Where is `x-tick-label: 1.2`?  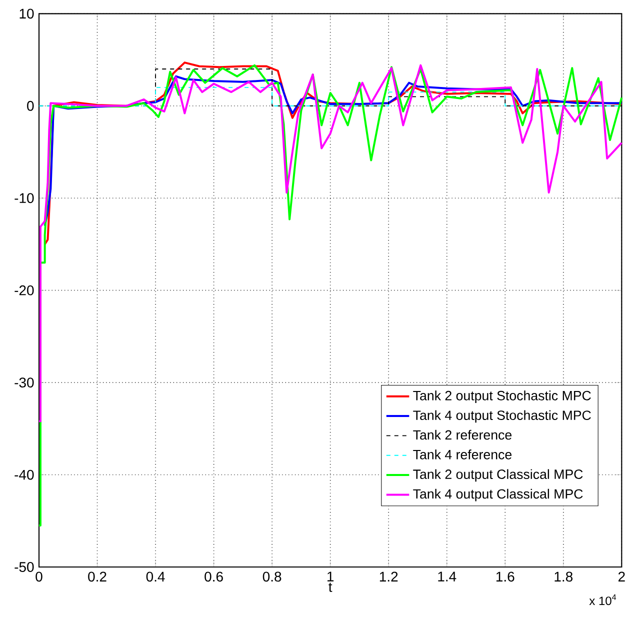
x-tick-label: 1.2 is located at coordinates (389, 577).